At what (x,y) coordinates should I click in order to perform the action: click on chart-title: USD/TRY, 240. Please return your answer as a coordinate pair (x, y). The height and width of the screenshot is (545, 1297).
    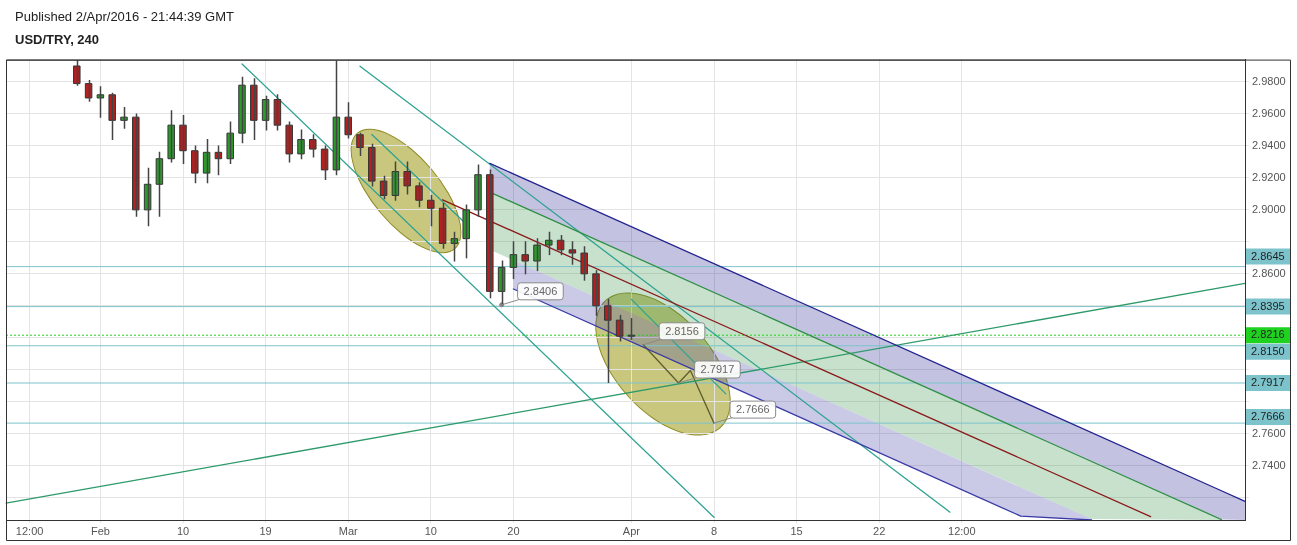
    Looking at the image, I should click on (57, 39).